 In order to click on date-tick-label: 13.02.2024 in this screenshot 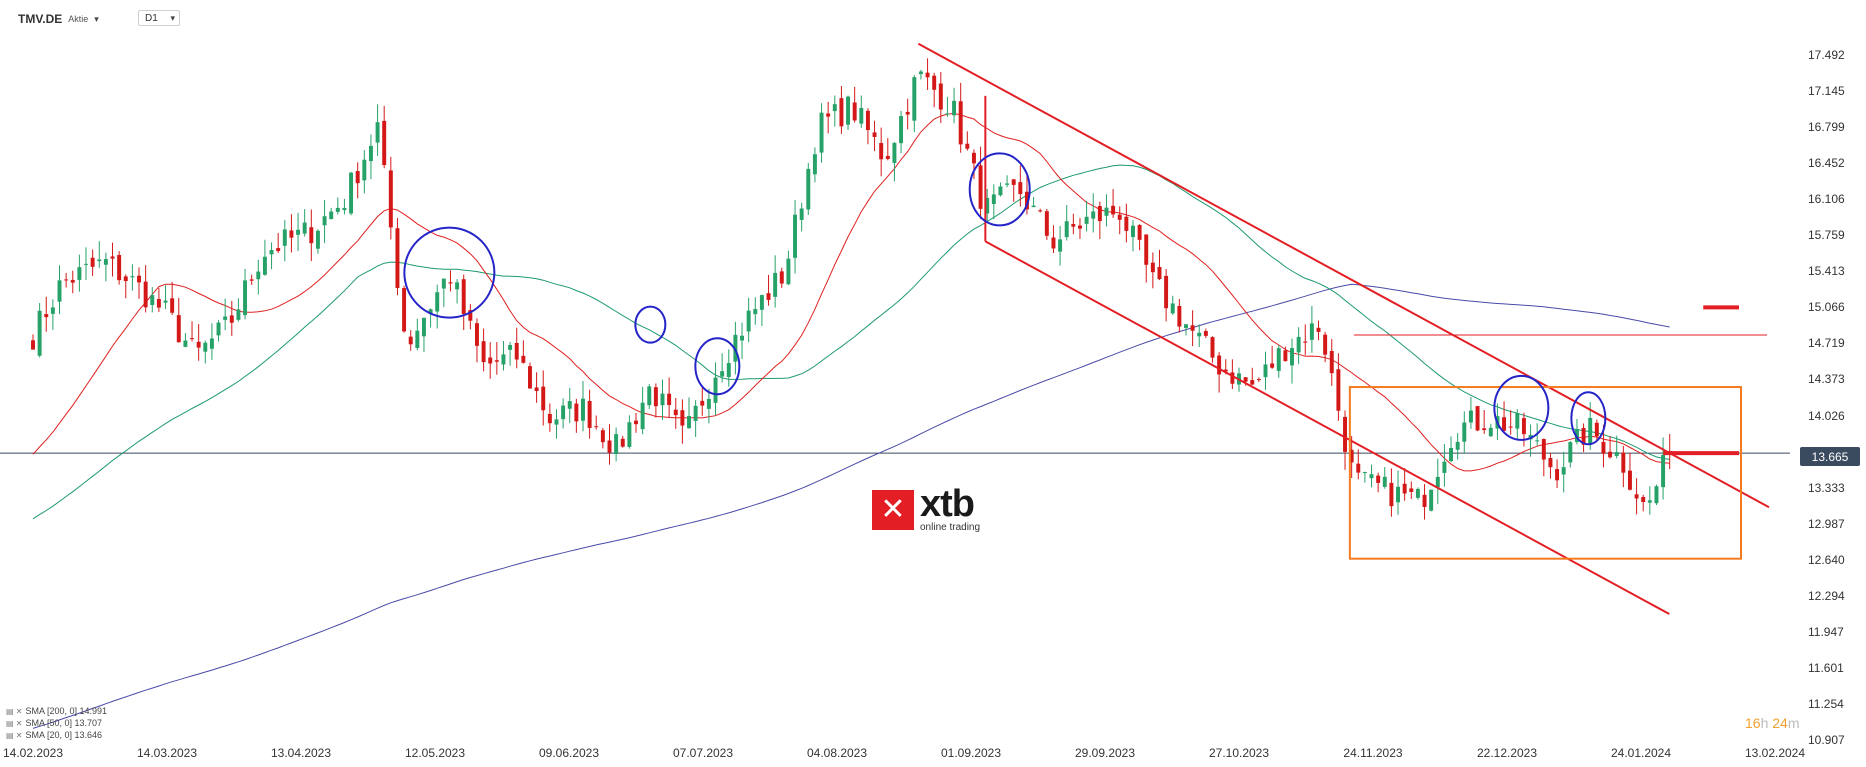, I will do `click(1775, 753)`.